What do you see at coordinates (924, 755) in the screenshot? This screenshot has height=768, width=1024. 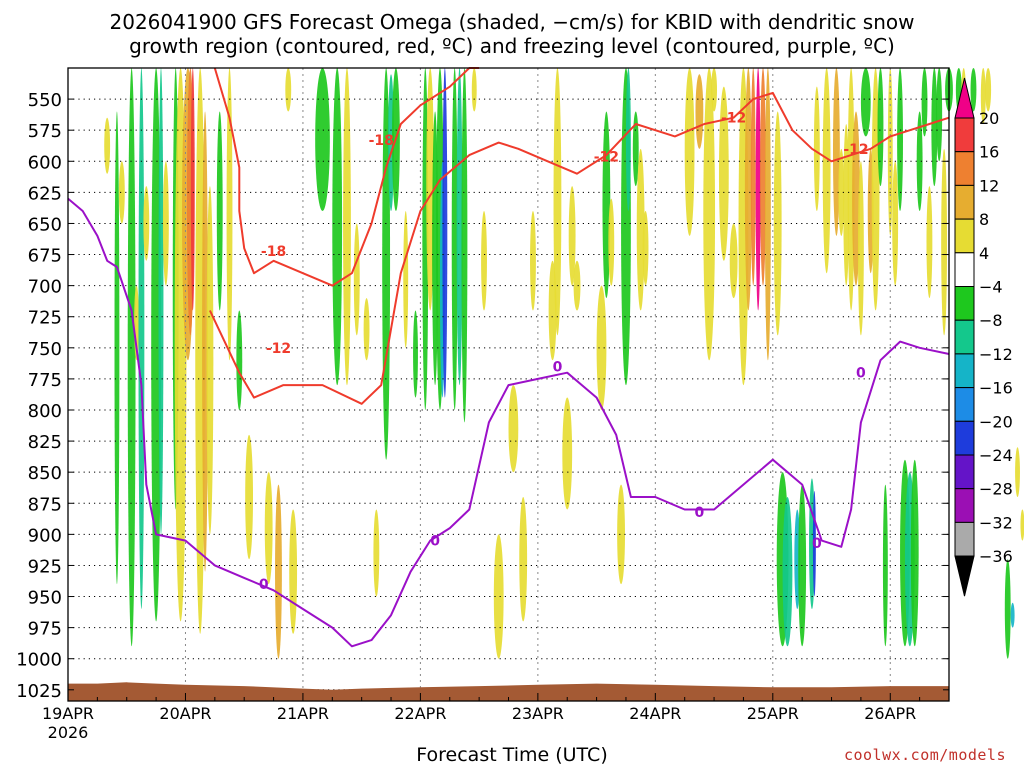 I see `credit-text: coolwx.com/models` at bounding box center [924, 755].